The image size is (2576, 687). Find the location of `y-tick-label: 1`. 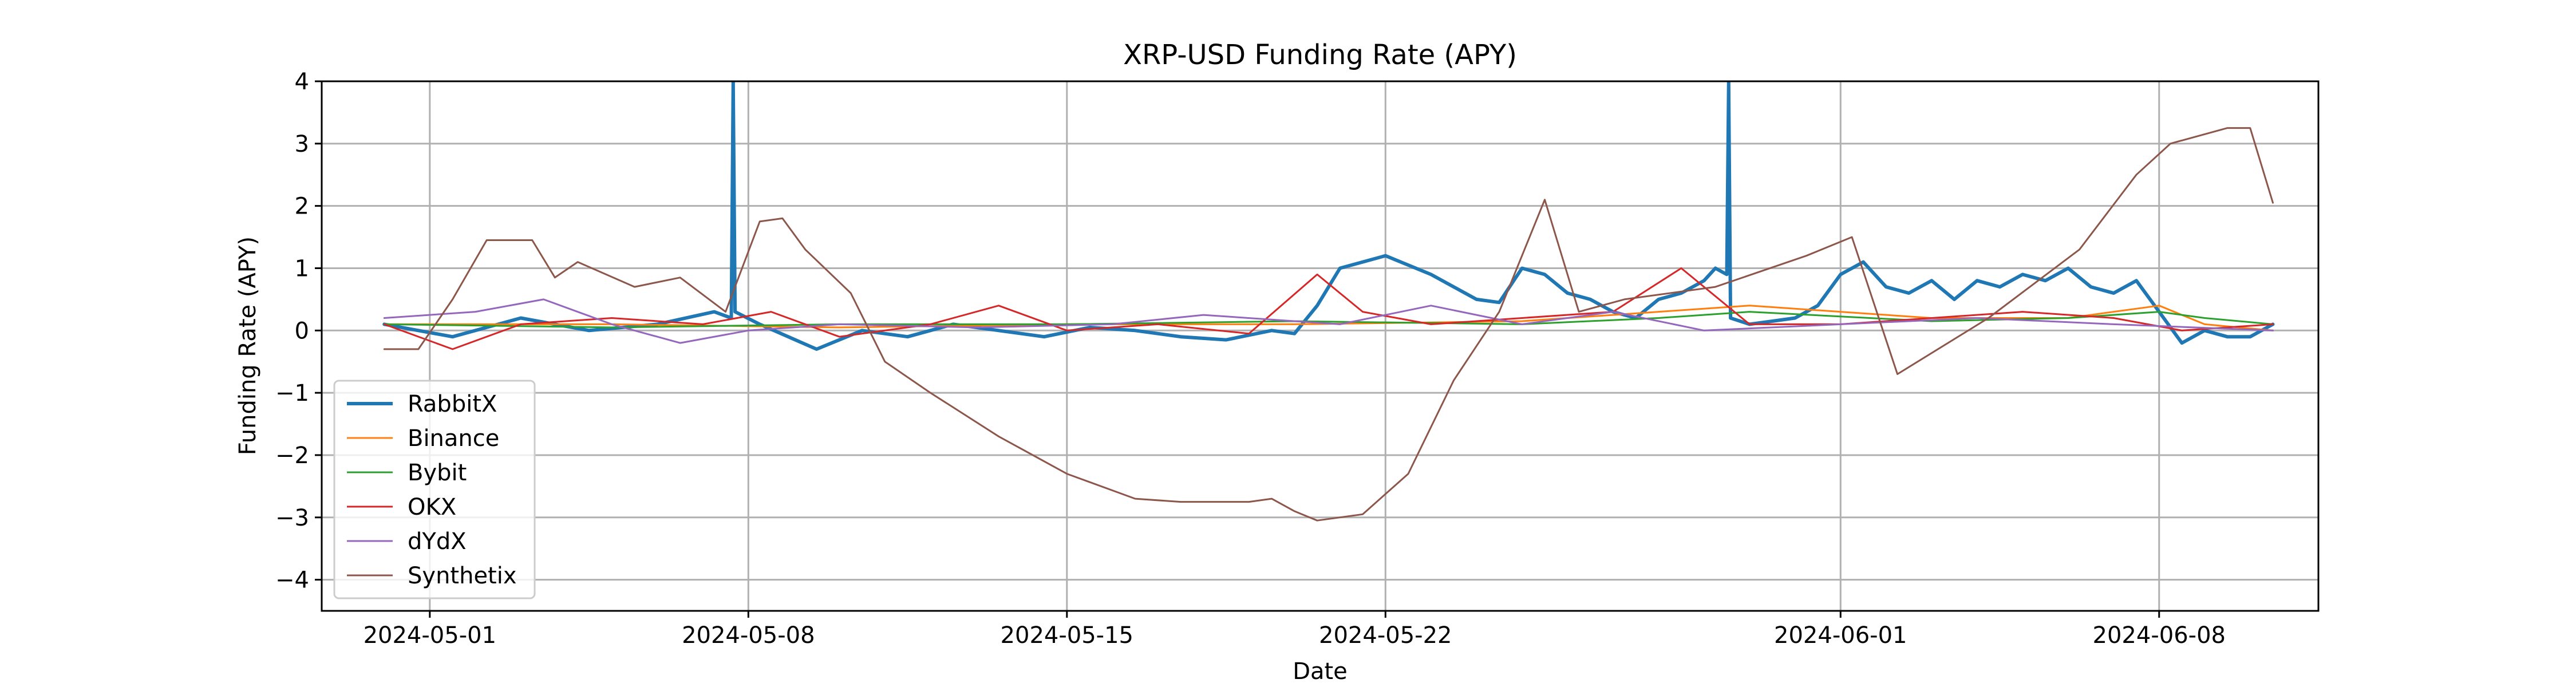

y-tick-label: 1 is located at coordinates (302, 268).